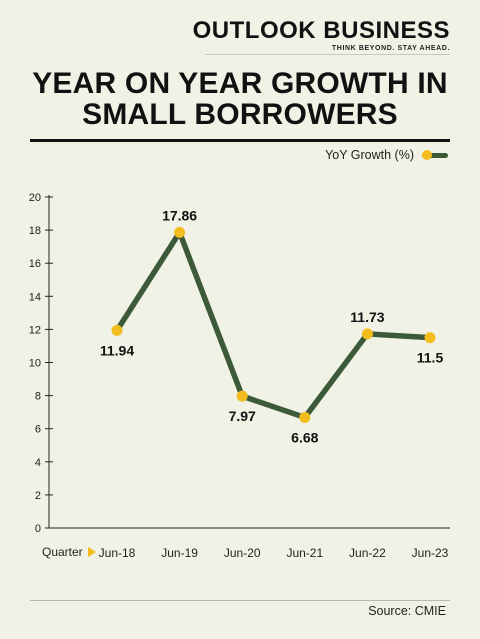 Image resolution: width=480 pixels, height=639 pixels. What do you see at coordinates (367, 553) in the screenshot?
I see `x-tick-label: Jun-22` at bounding box center [367, 553].